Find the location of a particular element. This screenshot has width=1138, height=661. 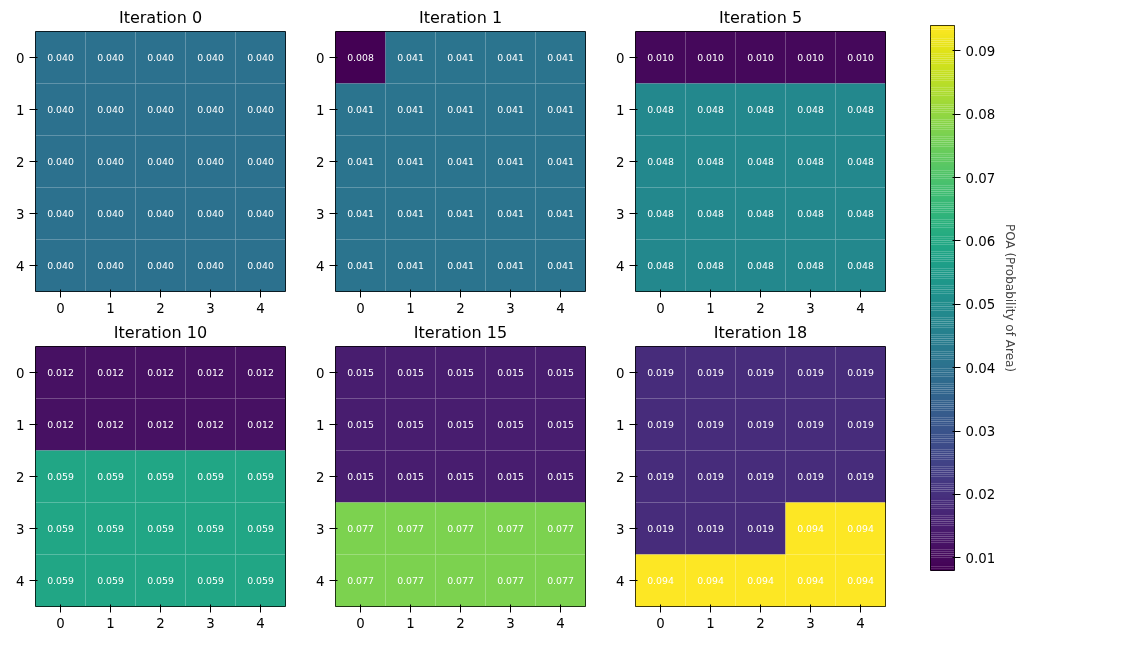

y-tick-label: 4 is located at coordinates (620, 266).